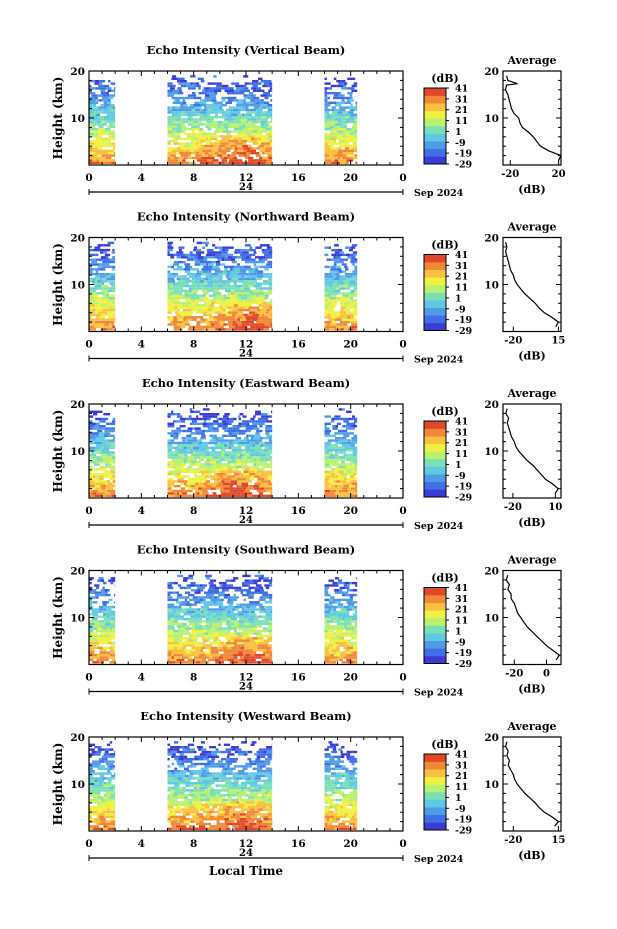  I want to click on x-tick-label: 12, so click(246, 678).